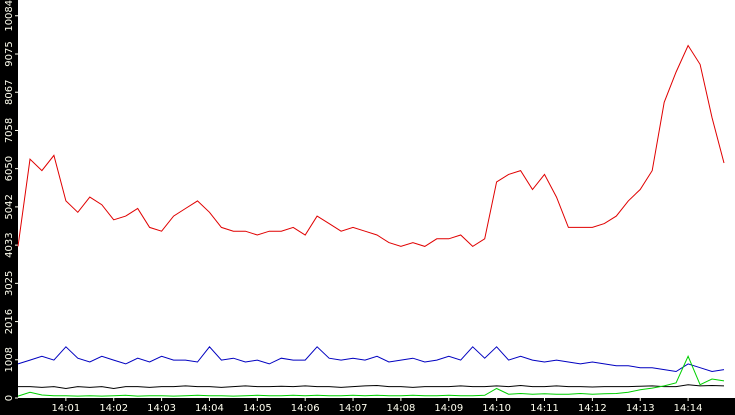 Image resolution: width=735 pixels, height=415 pixels. What do you see at coordinates (640, 408) in the screenshot?
I see `x-tick-label: 14:13` at bounding box center [640, 408].